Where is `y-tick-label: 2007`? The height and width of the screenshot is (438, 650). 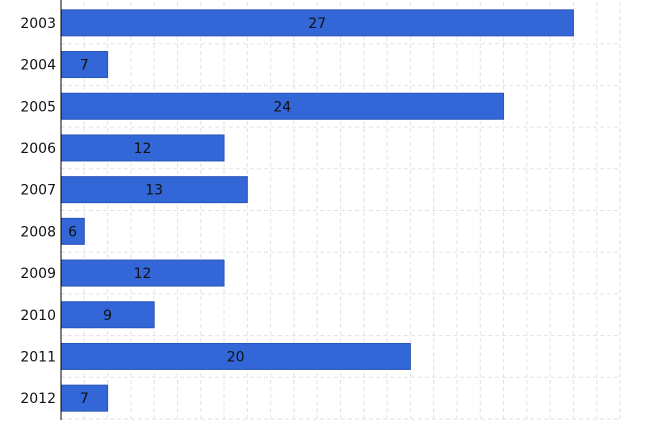
y-tick-label: 2007 is located at coordinates (38, 191).